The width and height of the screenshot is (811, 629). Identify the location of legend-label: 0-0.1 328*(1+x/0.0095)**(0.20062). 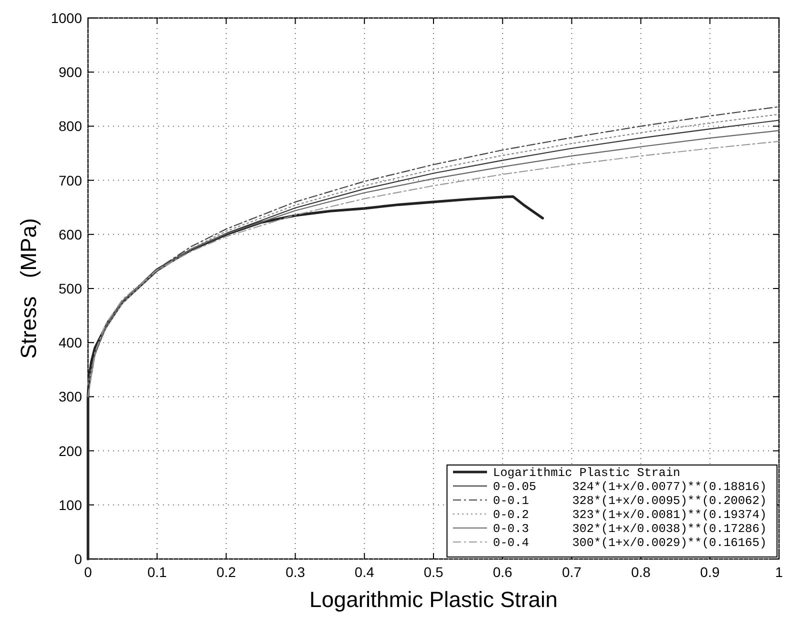
(630, 501).